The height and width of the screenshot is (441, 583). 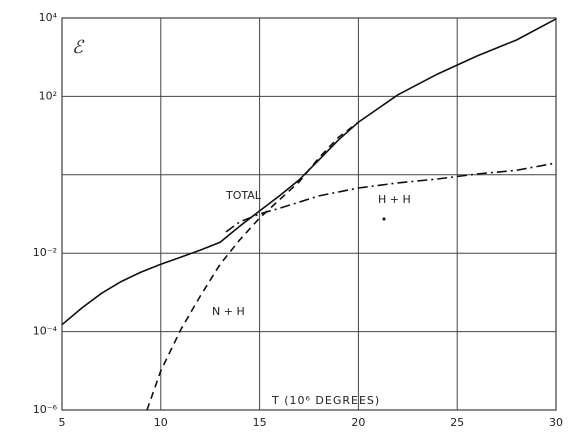 I want to click on x-tick-label: 20, so click(x=358, y=422).